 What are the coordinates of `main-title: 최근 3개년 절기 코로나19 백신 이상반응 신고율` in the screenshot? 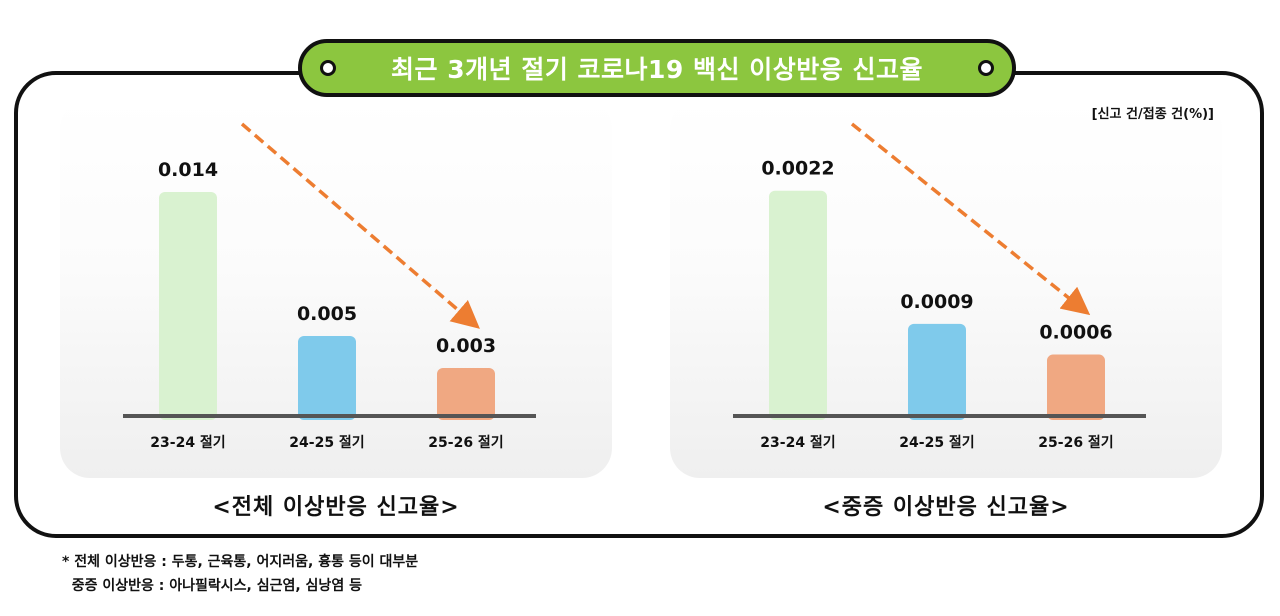 It's located at (657, 69).